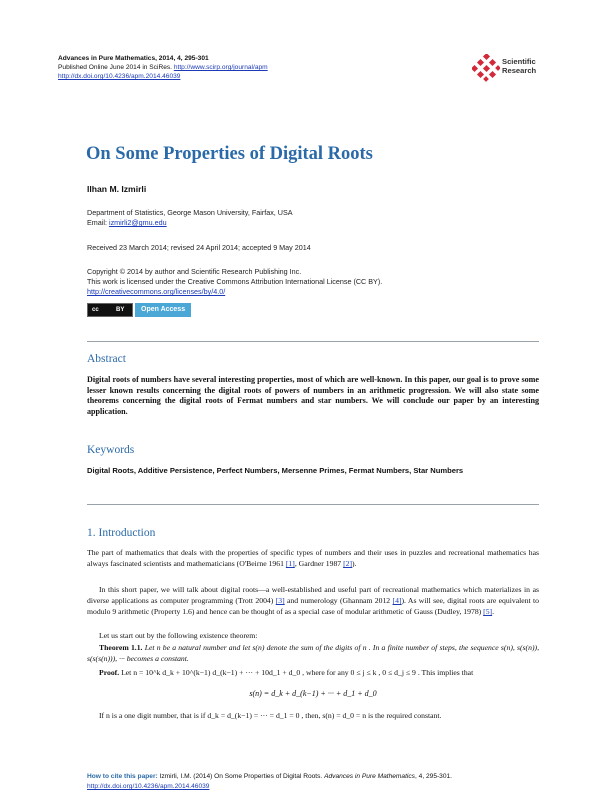 Image resolution: width=595 pixels, height=808 pixels. I want to click on ref-1-link: [1], so click(290, 563).